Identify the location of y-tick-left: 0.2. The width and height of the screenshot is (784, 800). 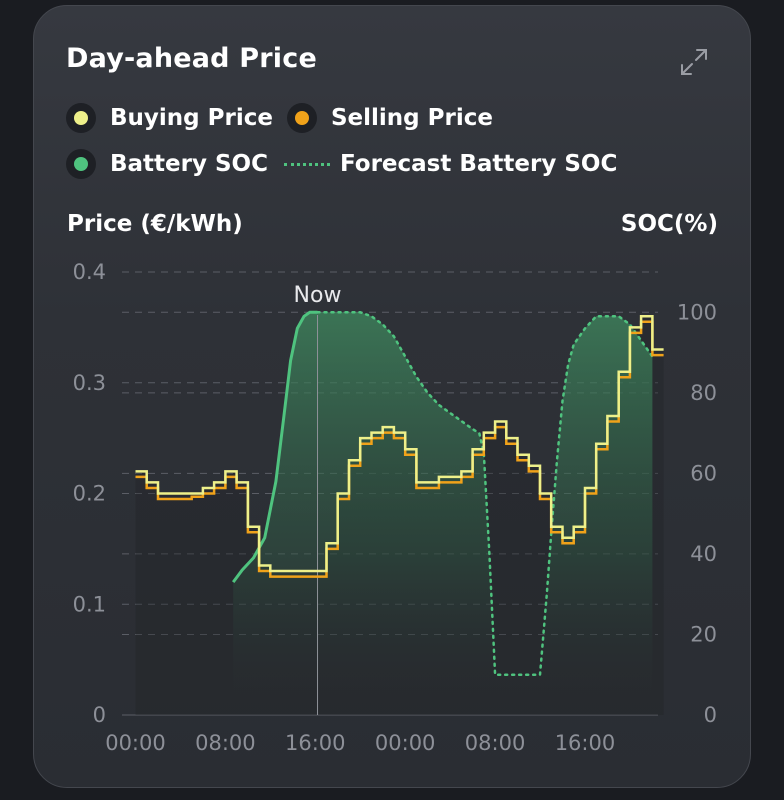
(89, 494).